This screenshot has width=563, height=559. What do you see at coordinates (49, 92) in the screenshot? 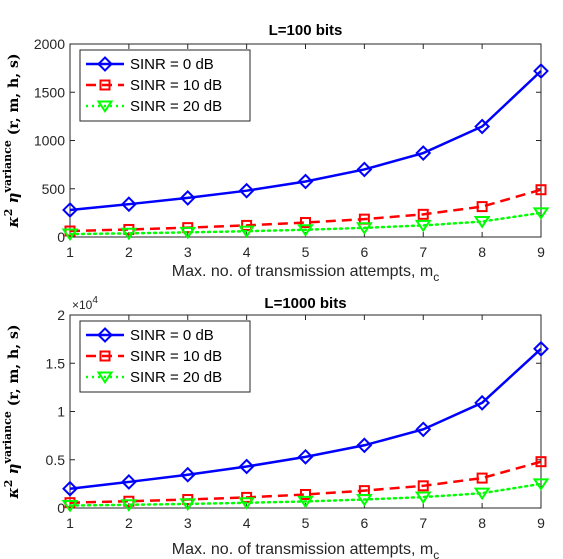
I see `y-tick-label: 1500` at bounding box center [49, 92].